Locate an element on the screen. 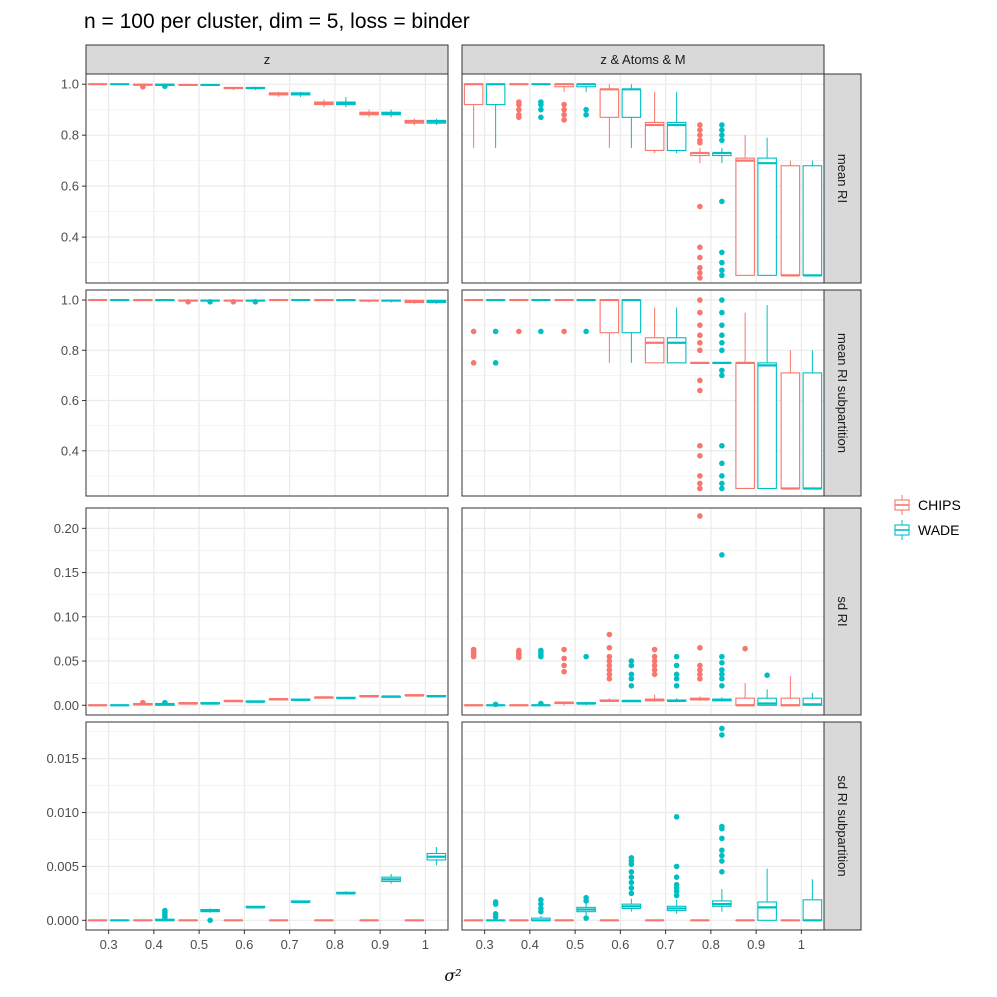 This screenshot has height=997, width=997. y-tick-label: 0.8 is located at coordinates (70, 135).